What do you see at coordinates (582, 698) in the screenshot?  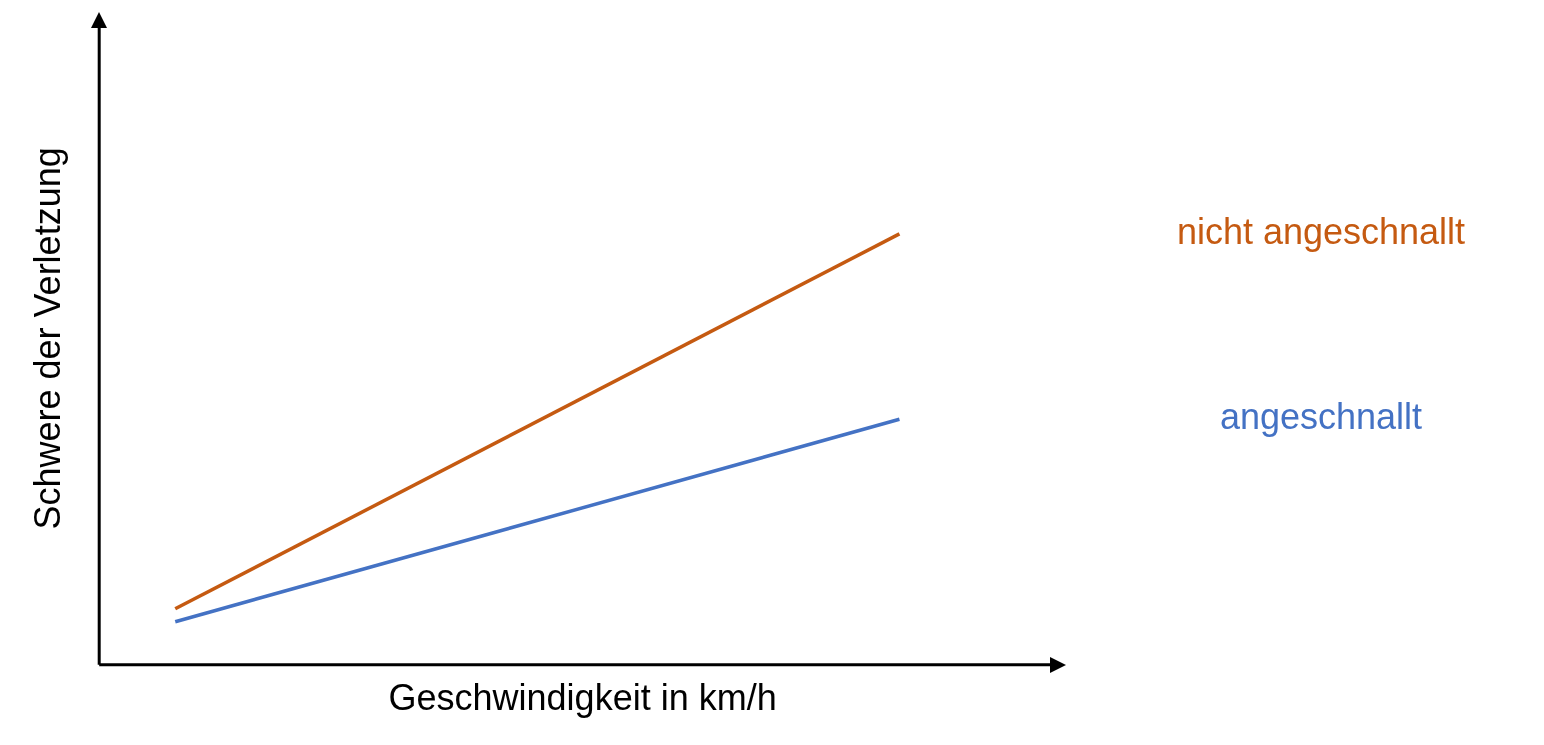 I see `x-axis-title: Geschwindigkeit in km/h` at bounding box center [582, 698].